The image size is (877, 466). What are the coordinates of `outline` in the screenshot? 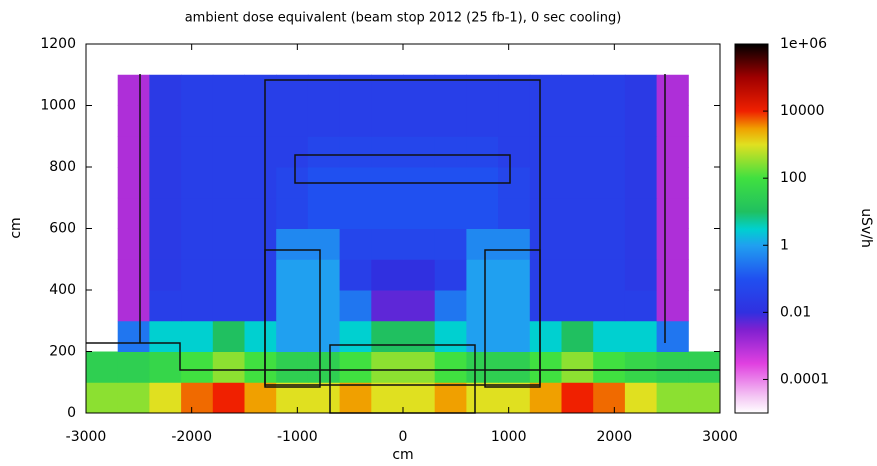 It's located at (403, 356).